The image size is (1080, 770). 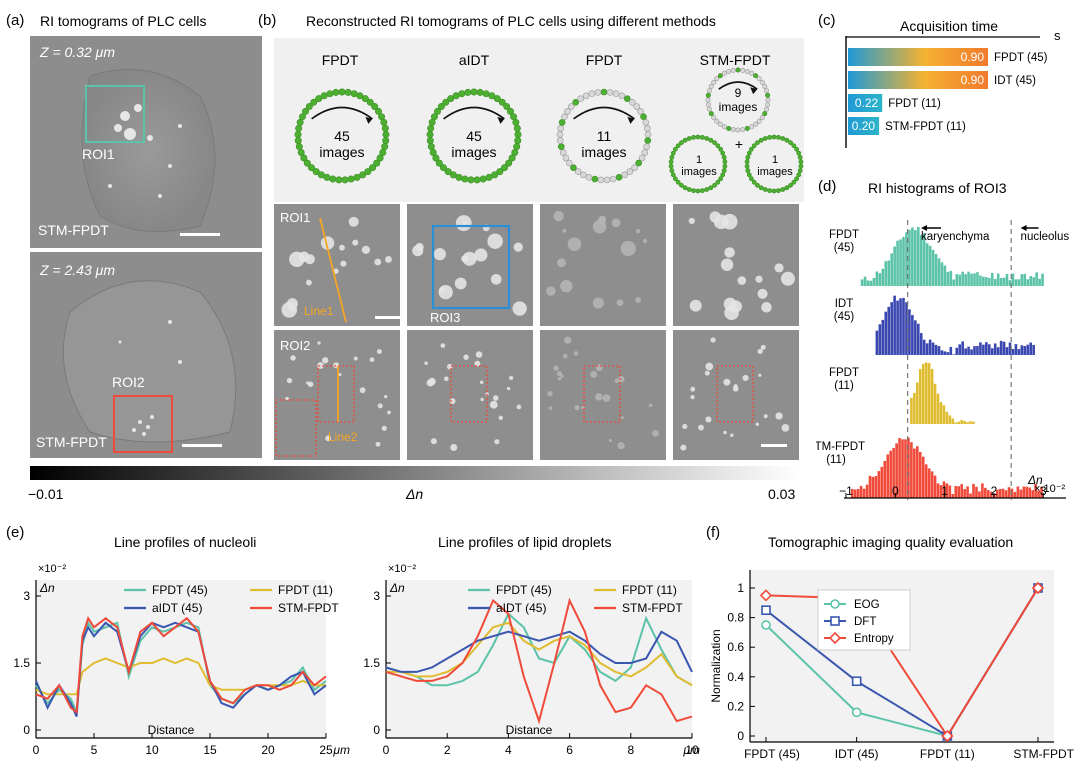 I want to click on panel-d-title: RI histograms of ROI3, so click(x=937, y=188).